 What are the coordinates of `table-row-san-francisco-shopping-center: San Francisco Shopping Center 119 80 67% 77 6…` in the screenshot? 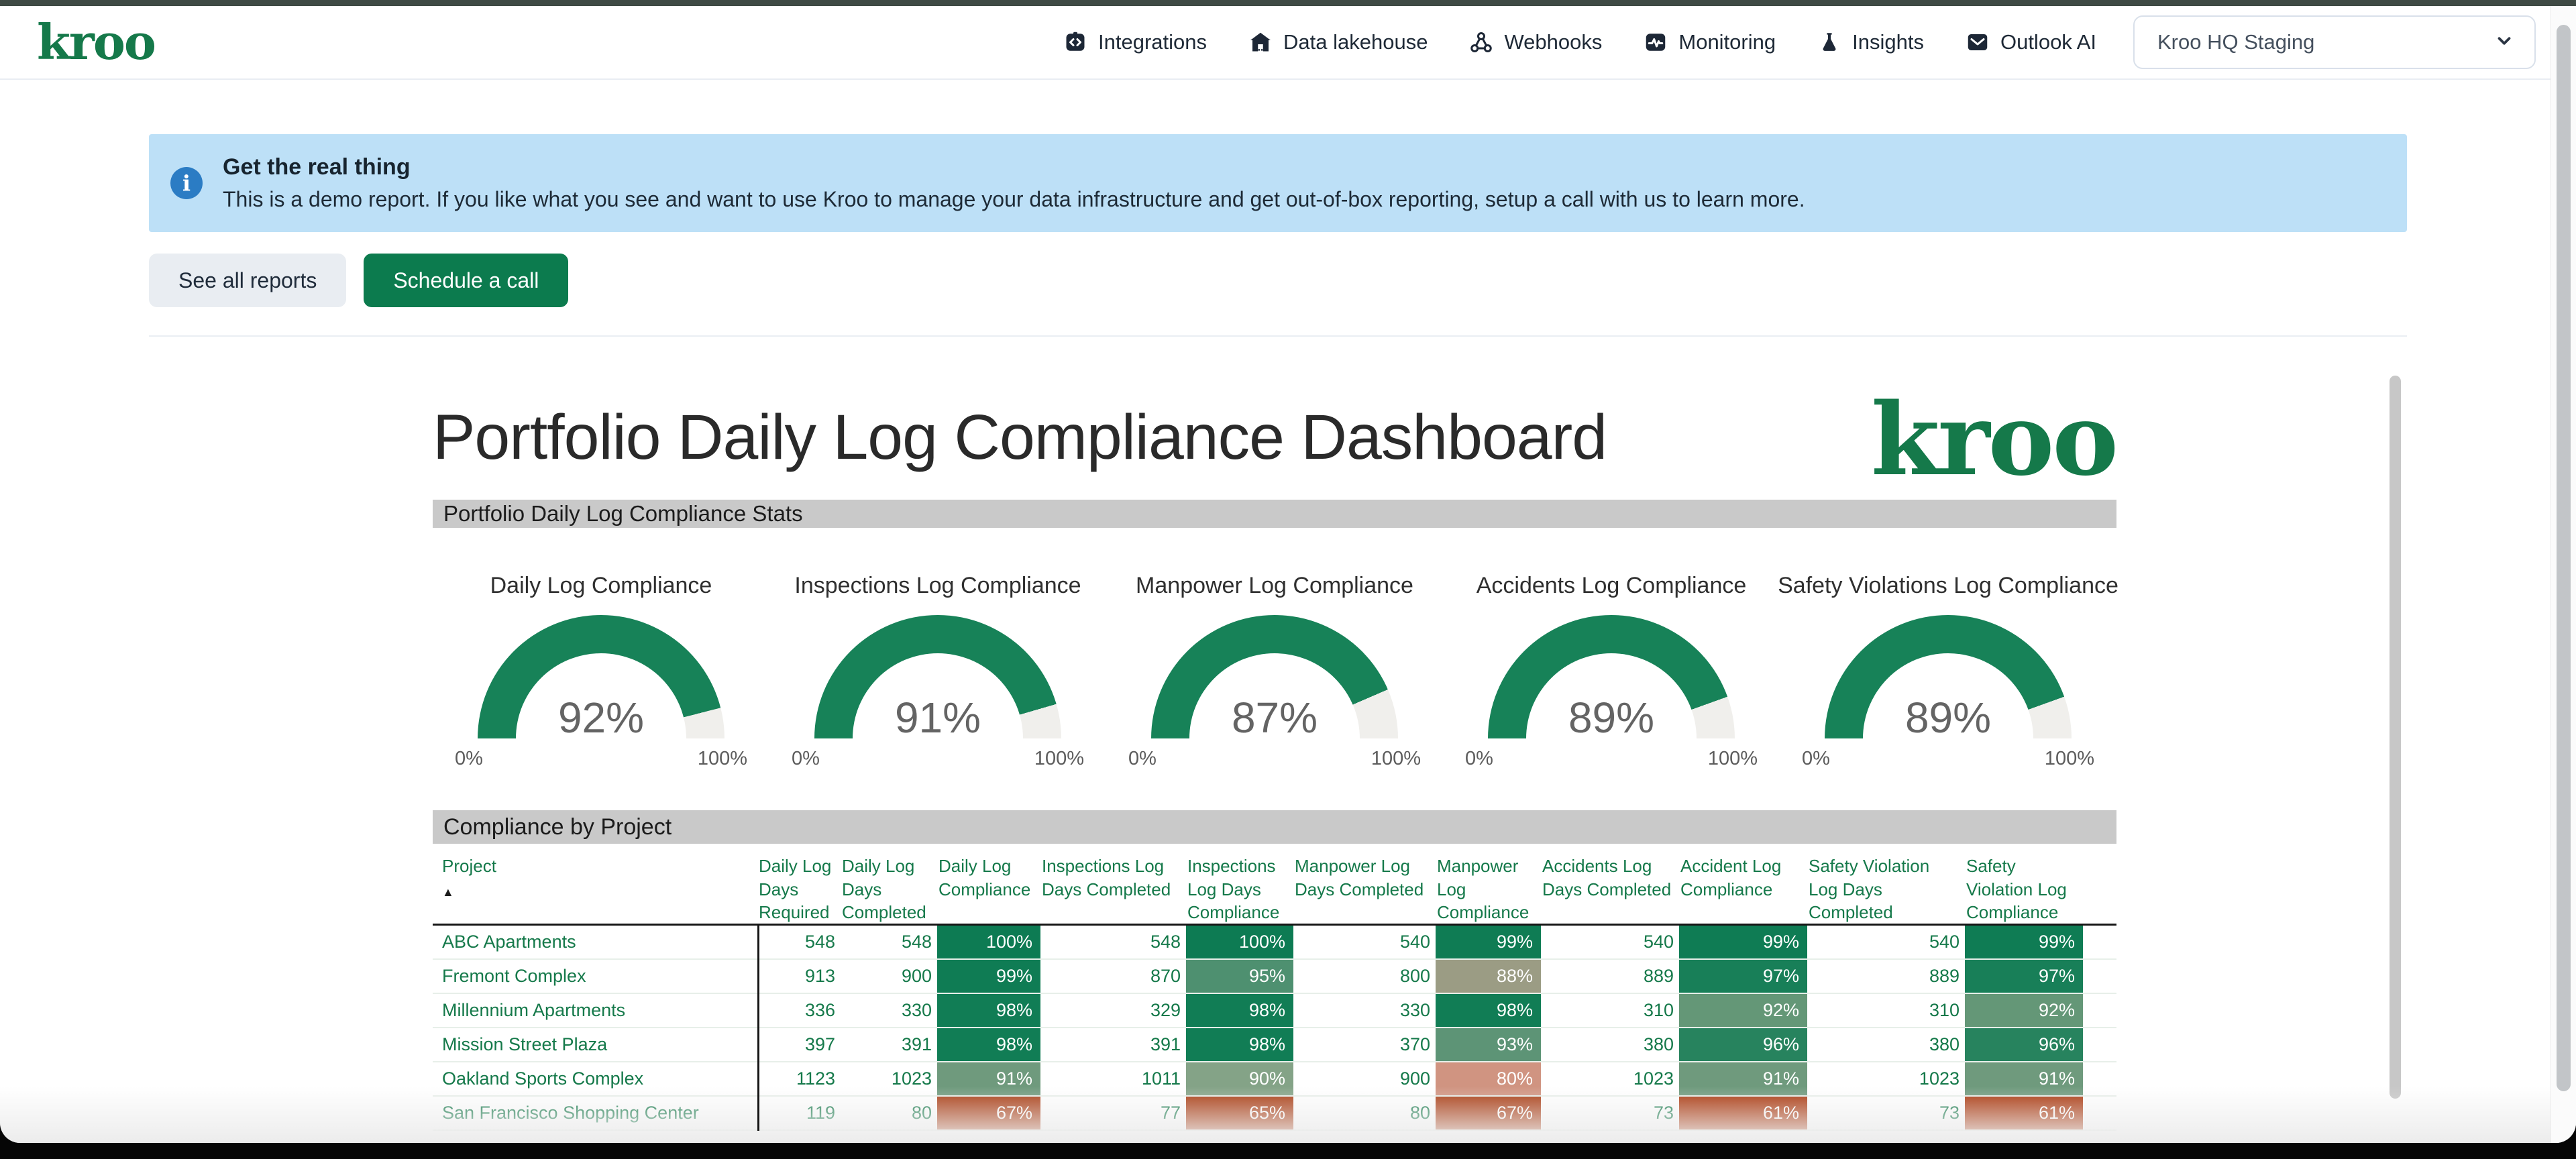 It's located at (1274, 1114).